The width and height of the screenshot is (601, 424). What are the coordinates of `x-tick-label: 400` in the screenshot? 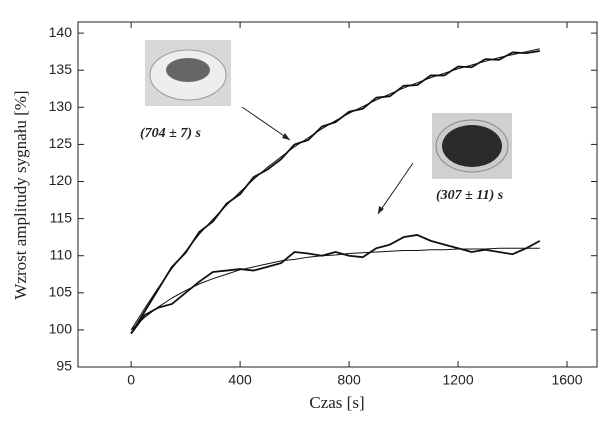 It's located at (240, 380).